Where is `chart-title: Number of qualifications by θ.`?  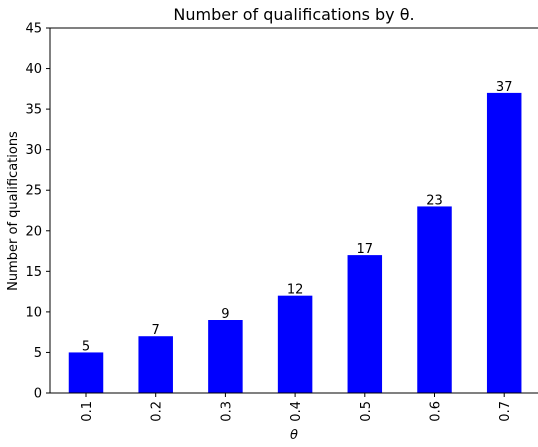
chart-title: Number of qualifications by θ. is located at coordinates (293, 14).